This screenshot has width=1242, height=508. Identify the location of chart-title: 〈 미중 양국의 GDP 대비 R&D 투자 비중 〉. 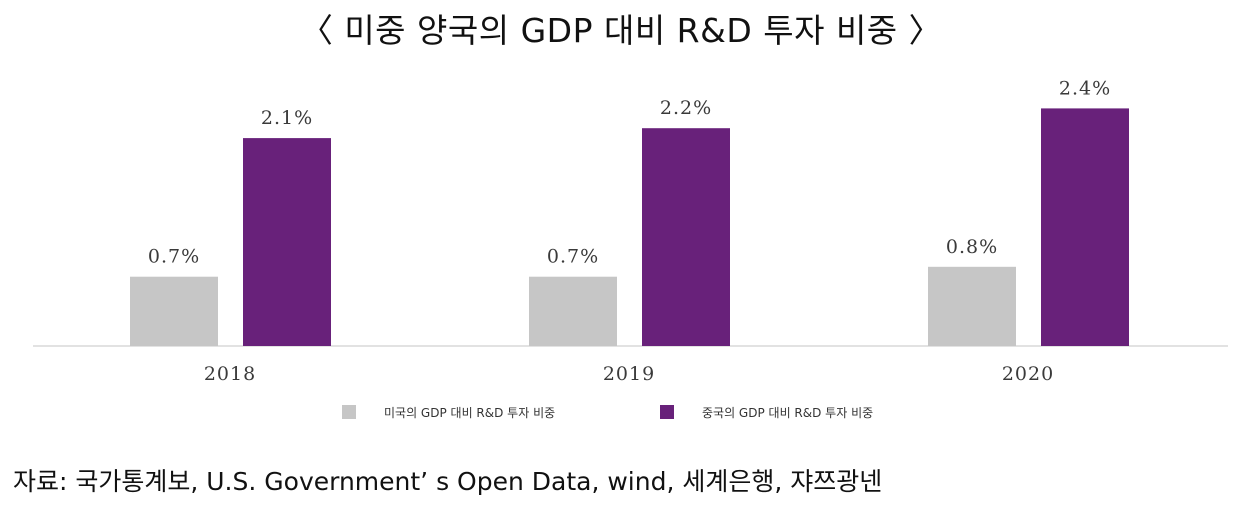
(621, 30).